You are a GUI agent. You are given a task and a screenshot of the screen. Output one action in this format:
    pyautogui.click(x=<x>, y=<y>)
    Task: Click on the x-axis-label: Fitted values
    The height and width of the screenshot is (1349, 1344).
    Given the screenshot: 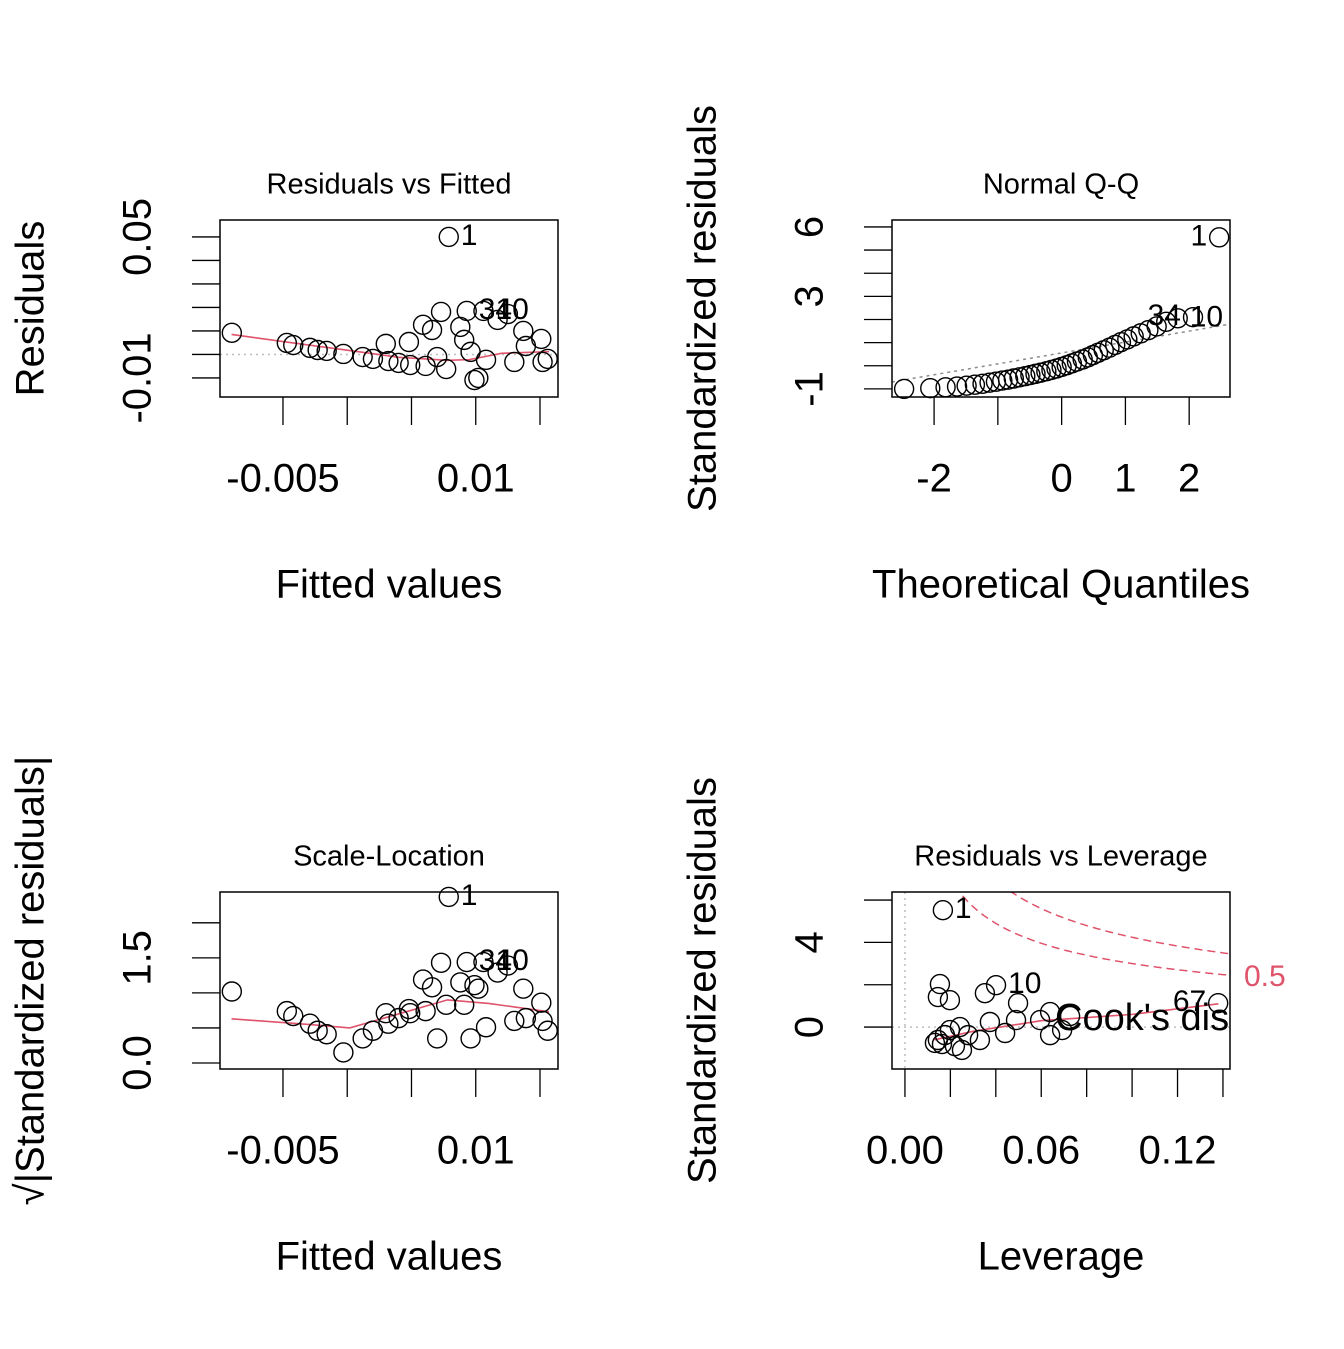 What is the action you would take?
    pyautogui.click(x=389, y=585)
    